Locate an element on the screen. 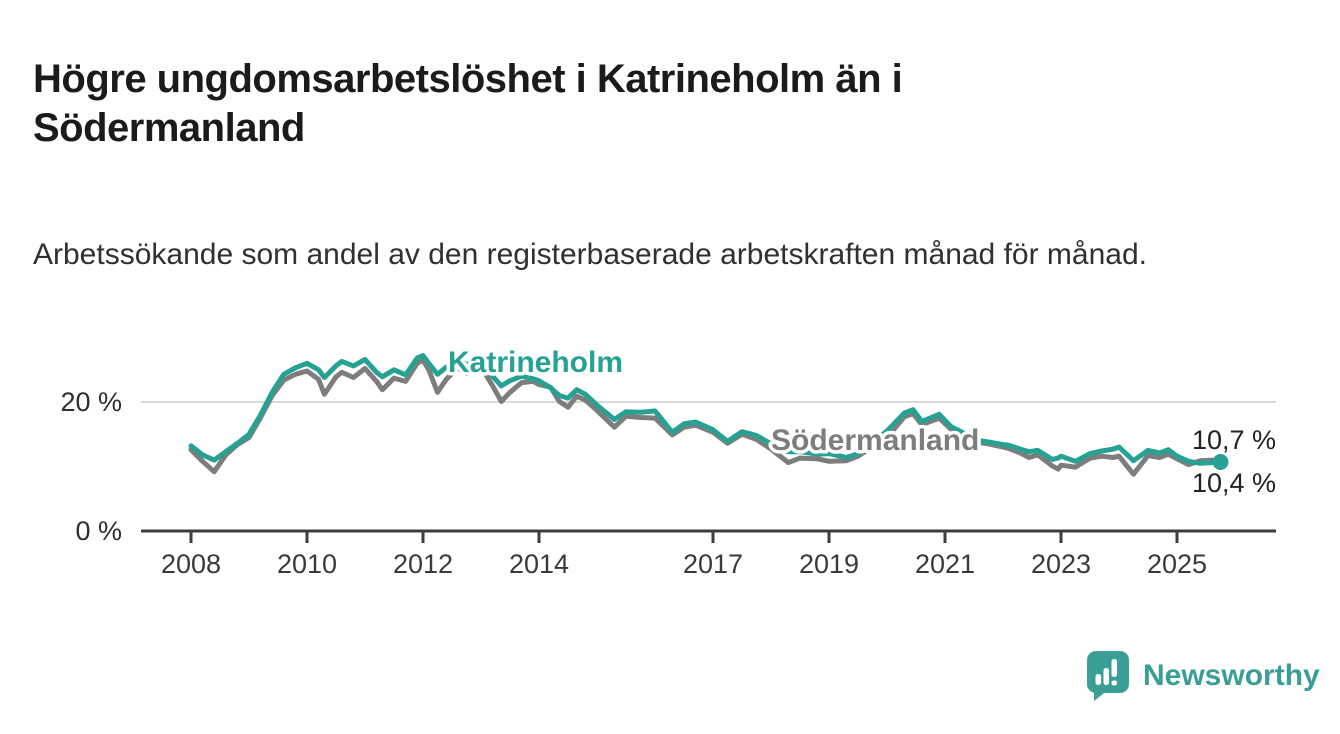 Image resolution: width=1340 pixels, height=734 pixels. x-tick-label: 2014 is located at coordinates (539, 564).